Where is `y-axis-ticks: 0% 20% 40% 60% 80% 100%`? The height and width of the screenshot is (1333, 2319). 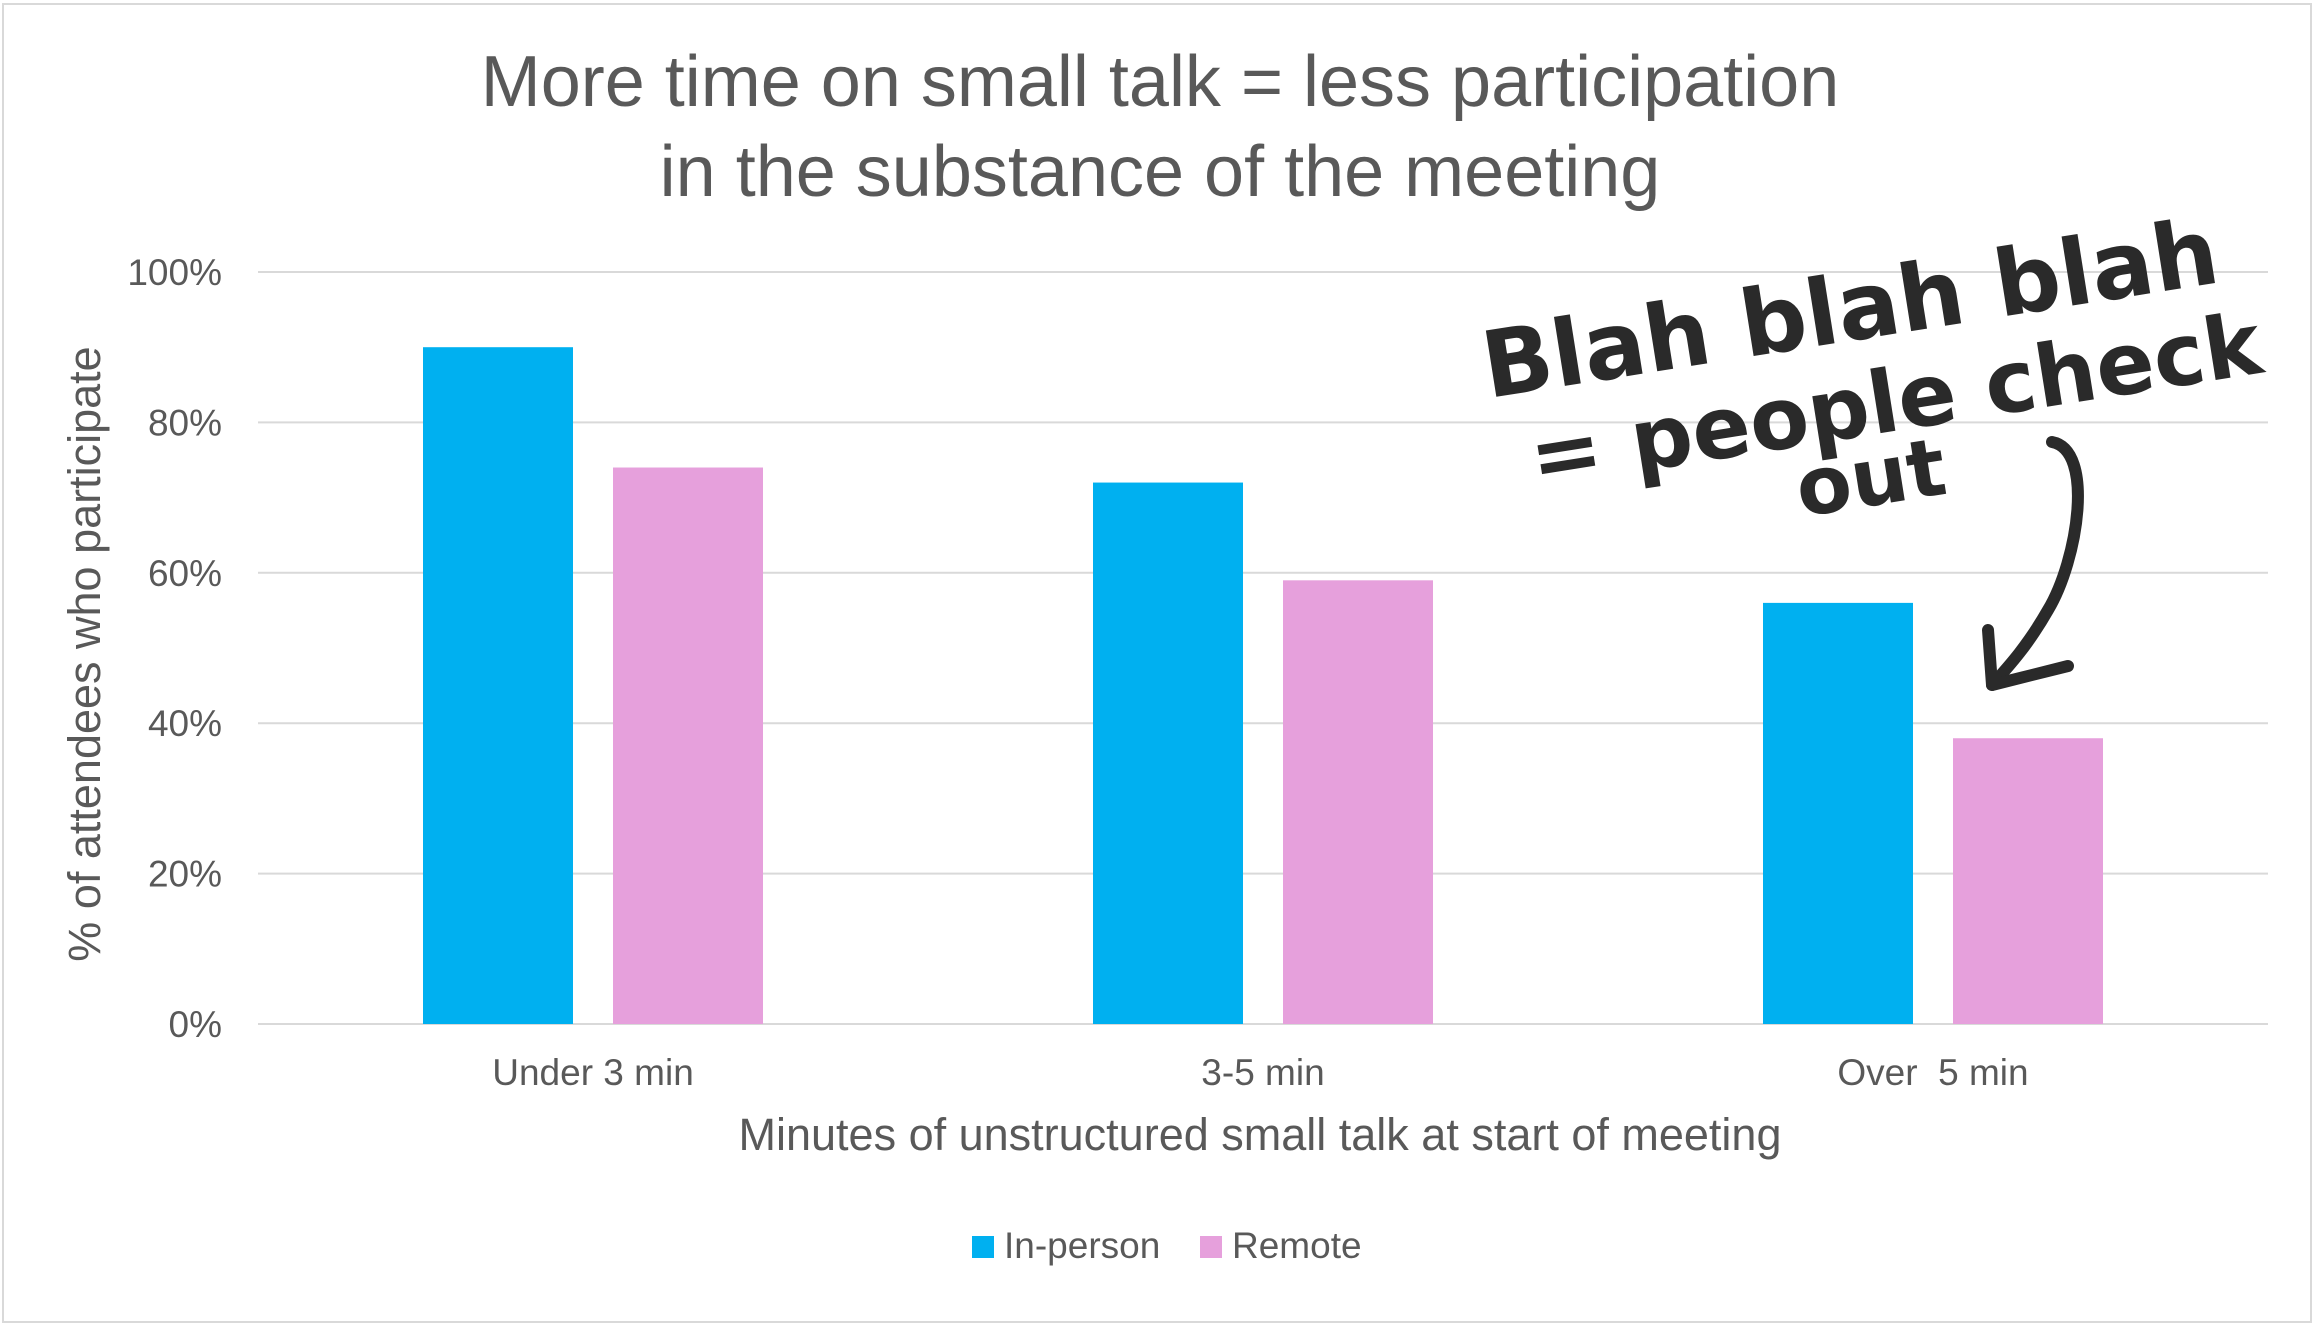 y-axis-ticks: 0% 20% 40% 60% 80% 100% is located at coordinates (174, 648).